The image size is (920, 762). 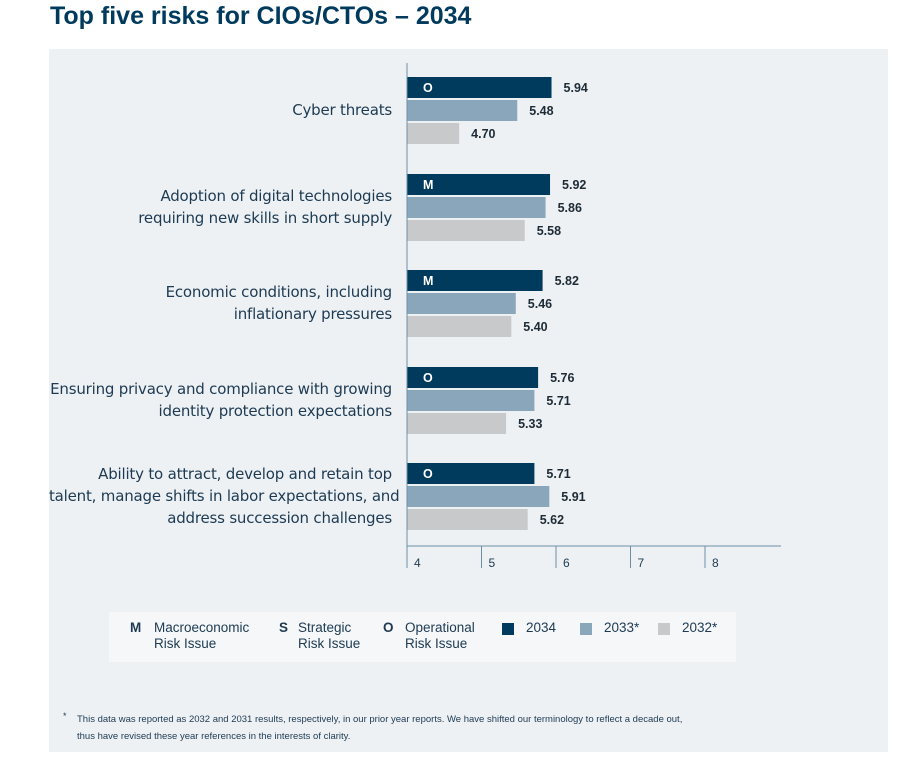 What do you see at coordinates (552, 520) in the screenshot?
I see `value-label-5-2032: 5.62` at bounding box center [552, 520].